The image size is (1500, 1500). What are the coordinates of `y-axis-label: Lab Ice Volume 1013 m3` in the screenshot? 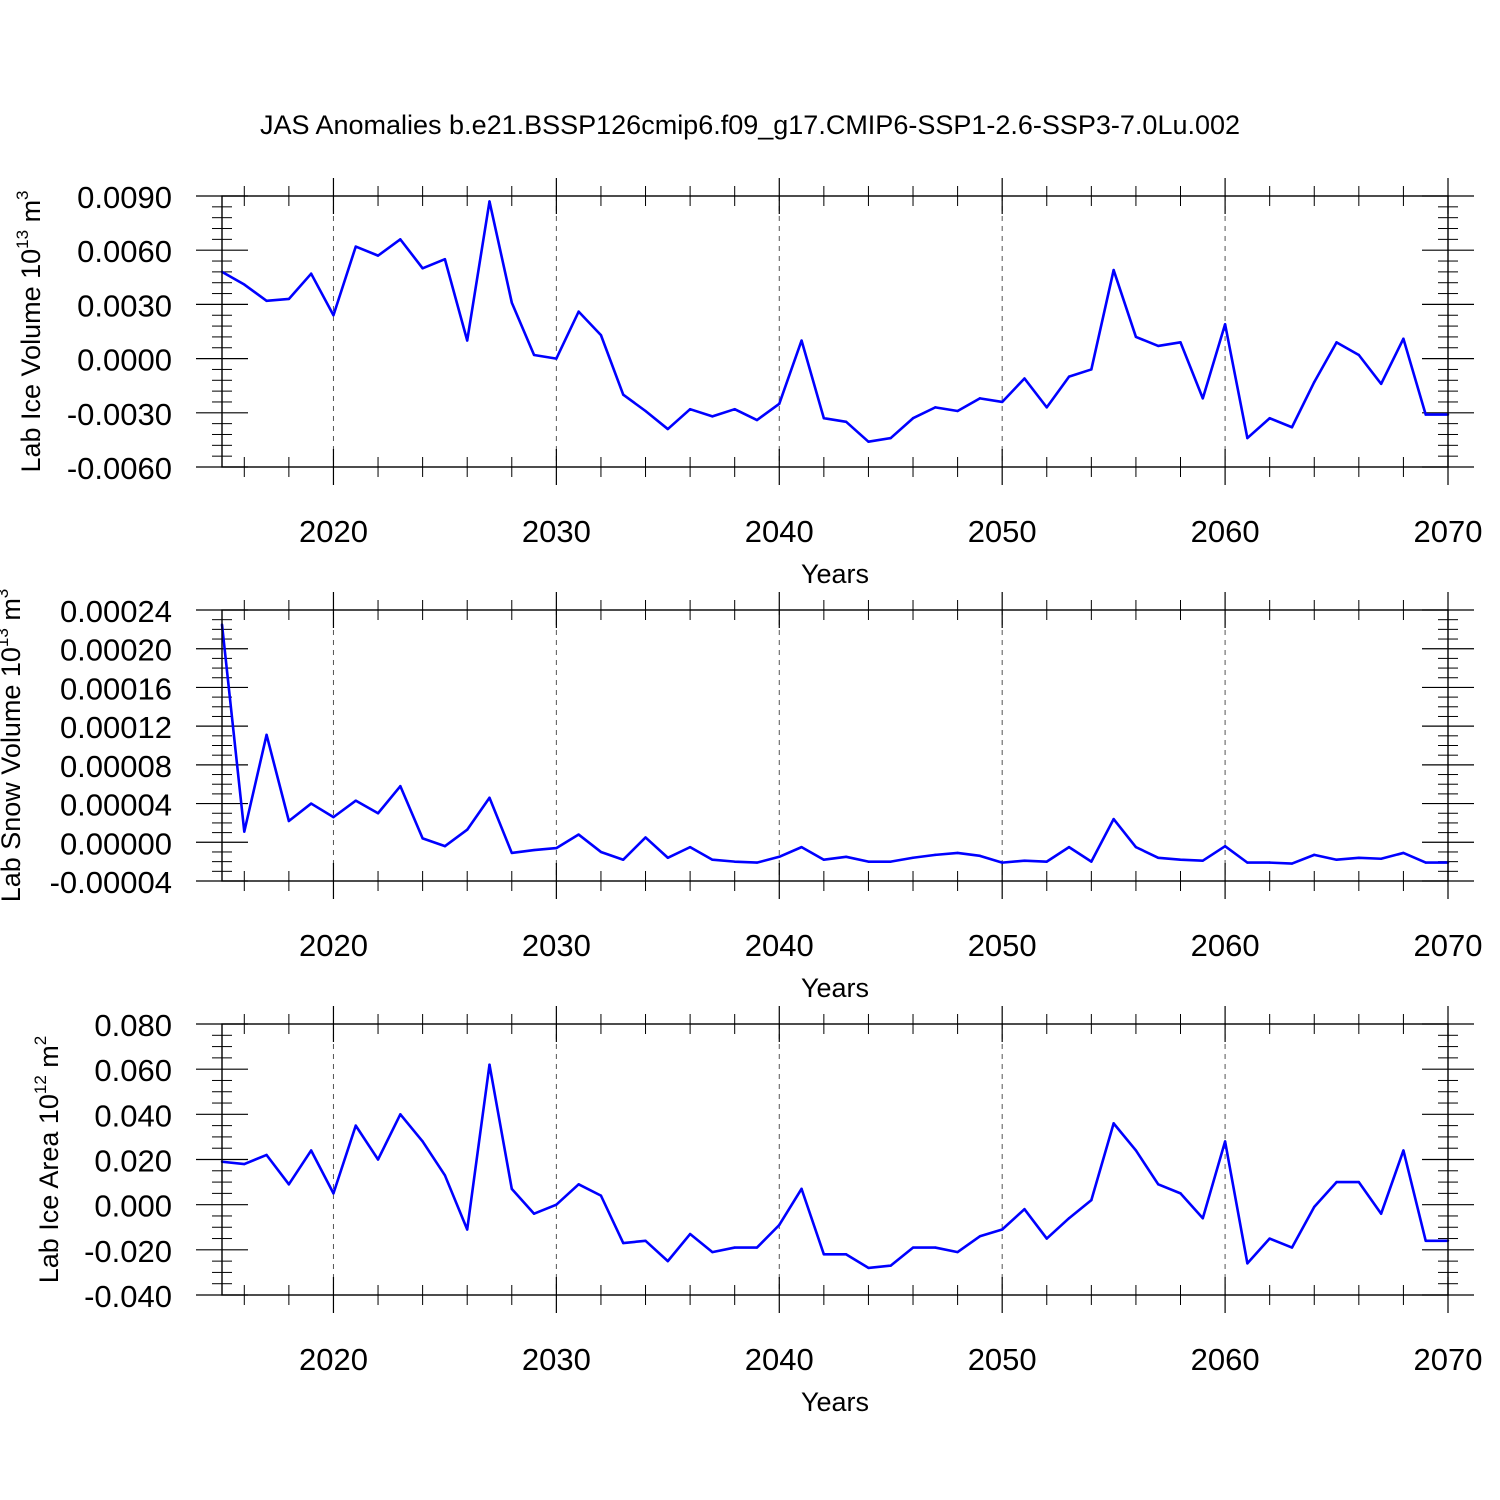 It's located at (29, 331).